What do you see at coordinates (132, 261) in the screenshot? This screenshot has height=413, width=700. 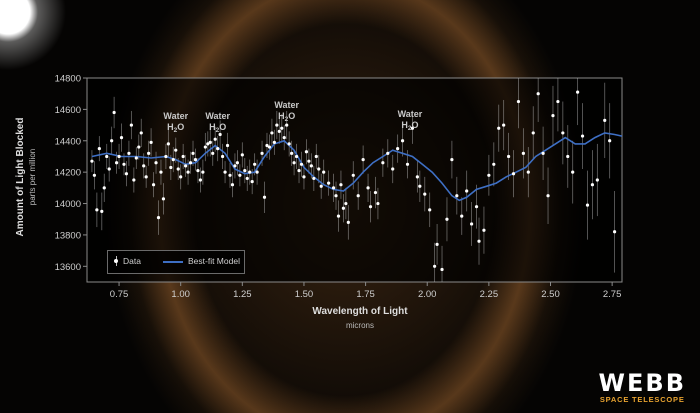 I see `legend-data-label: Data` at bounding box center [132, 261].